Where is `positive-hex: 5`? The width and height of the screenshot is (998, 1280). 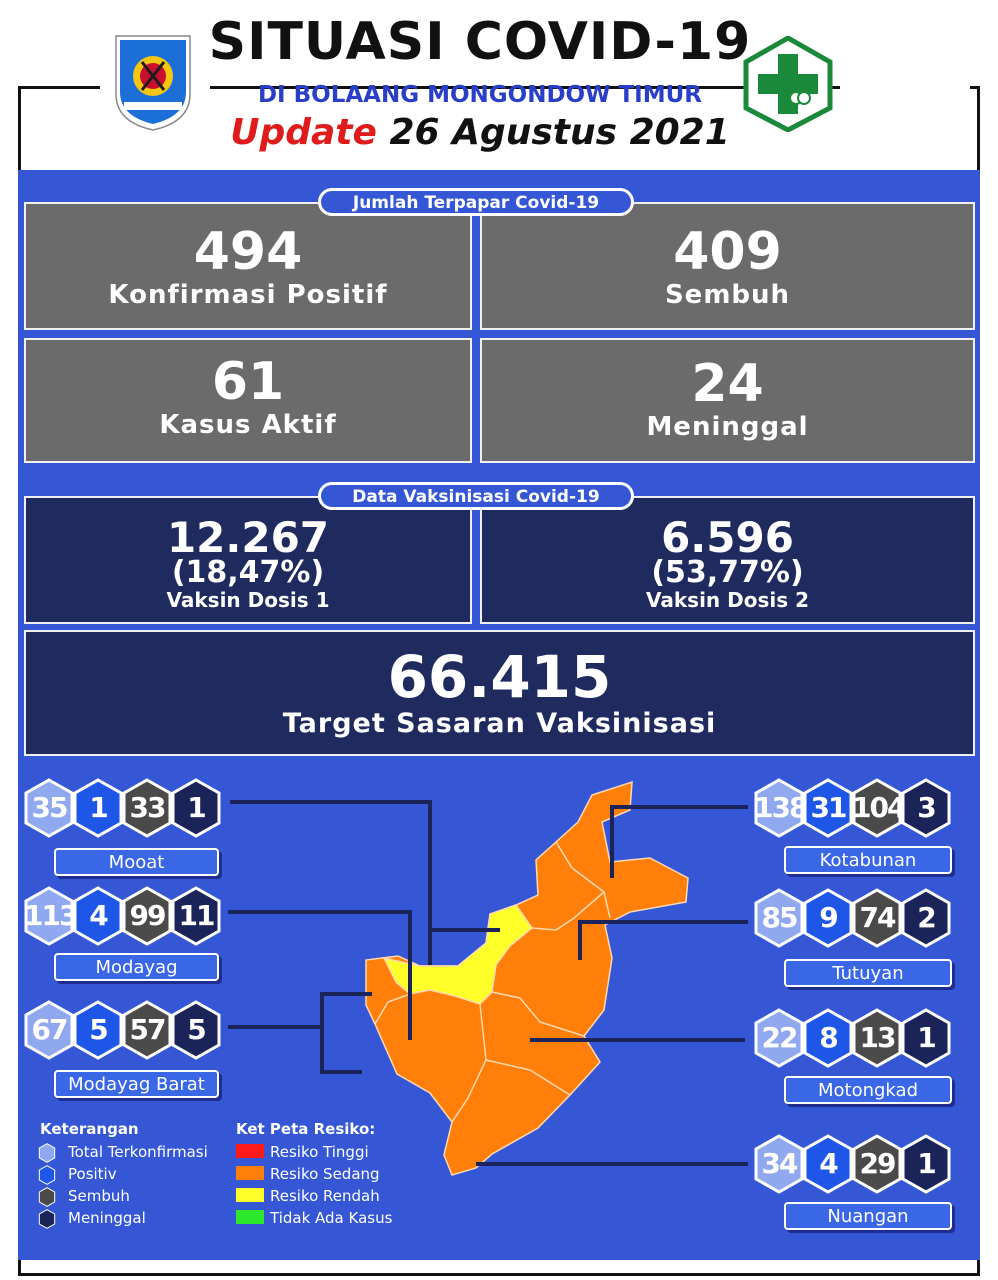 positive-hex: 5 is located at coordinates (98, 1030).